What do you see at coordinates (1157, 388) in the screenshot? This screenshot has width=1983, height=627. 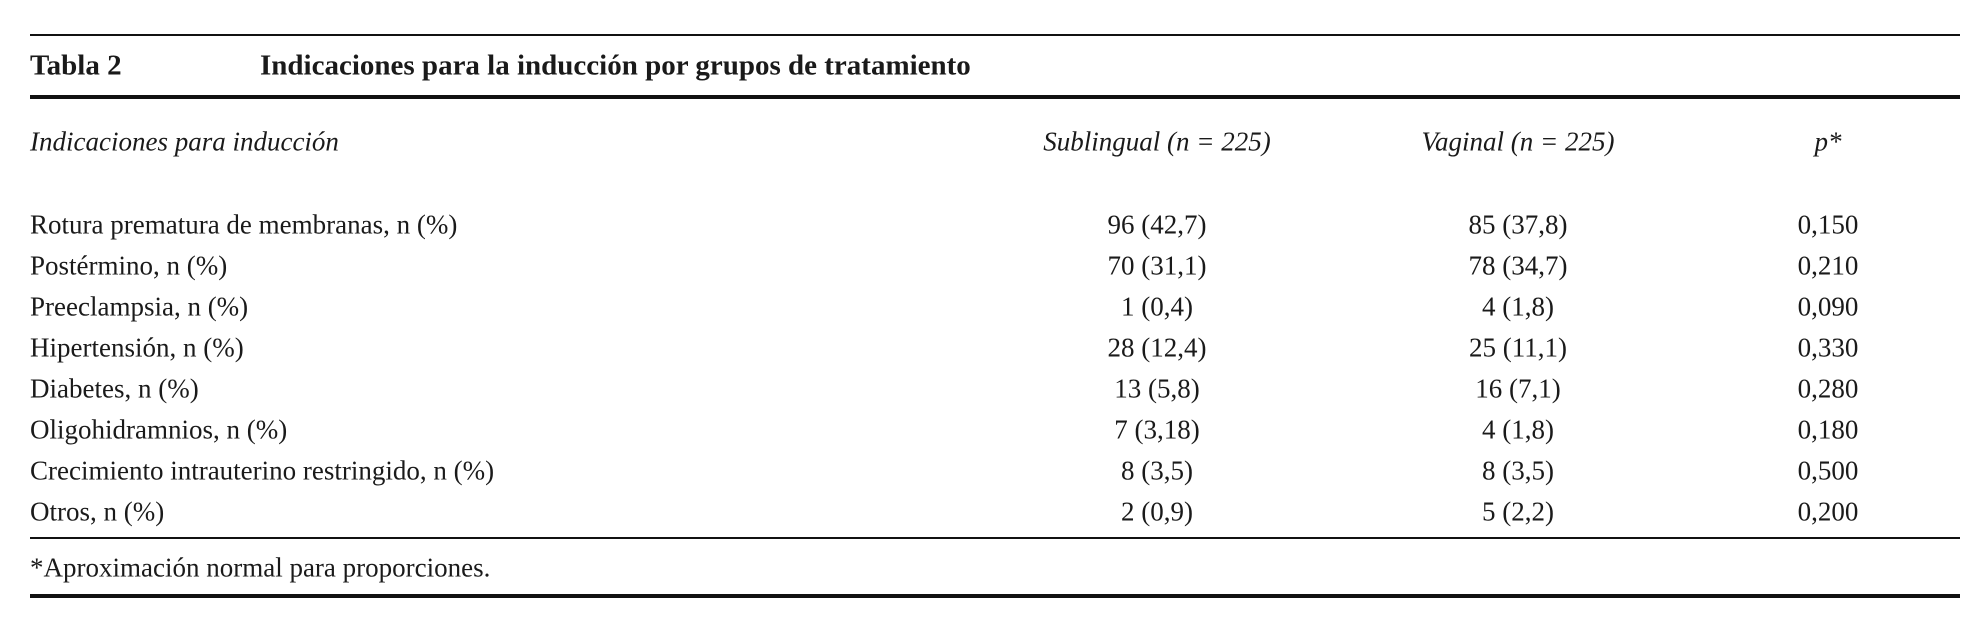 I see `cell: 13 (5,8)` at bounding box center [1157, 388].